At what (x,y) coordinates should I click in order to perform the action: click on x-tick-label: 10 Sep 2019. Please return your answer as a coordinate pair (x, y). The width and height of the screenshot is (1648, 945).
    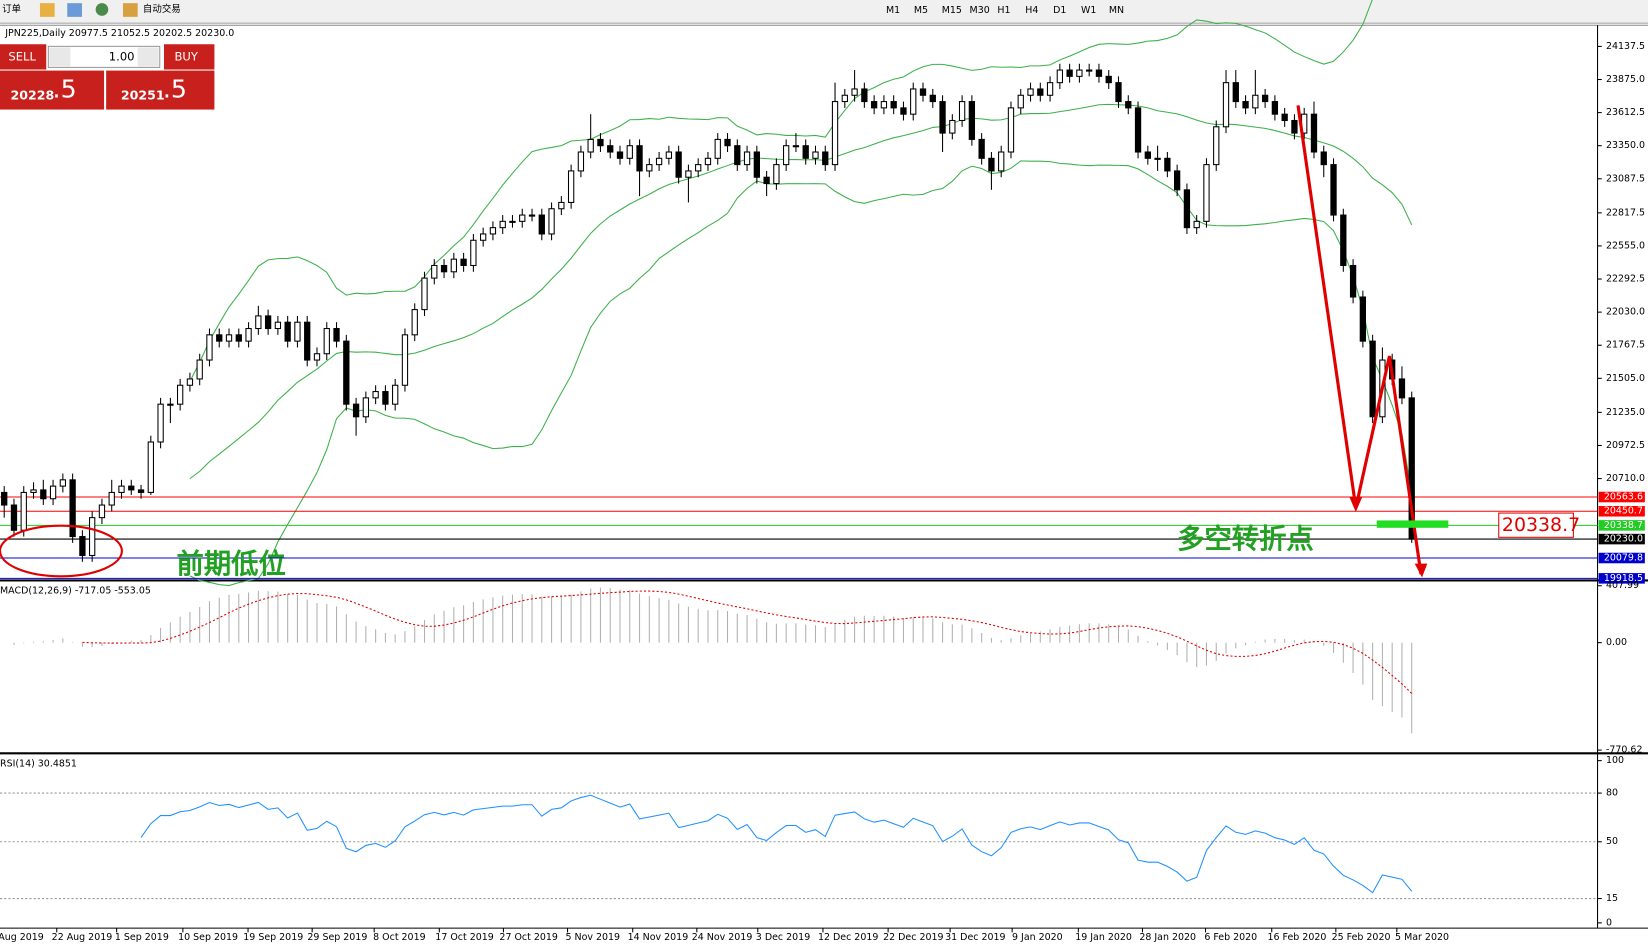
    Looking at the image, I should click on (208, 937).